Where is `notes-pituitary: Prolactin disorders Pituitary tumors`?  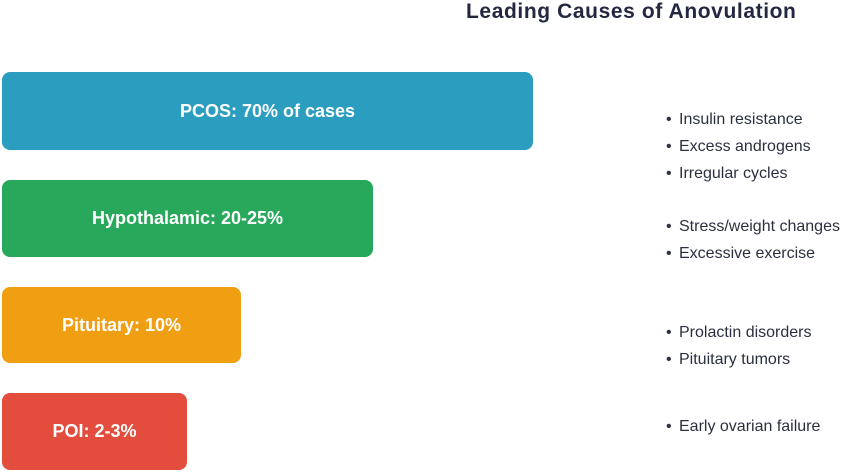
notes-pituitary: Prolactin disorders Pituitary tumors is located at coordinates (739, 346).